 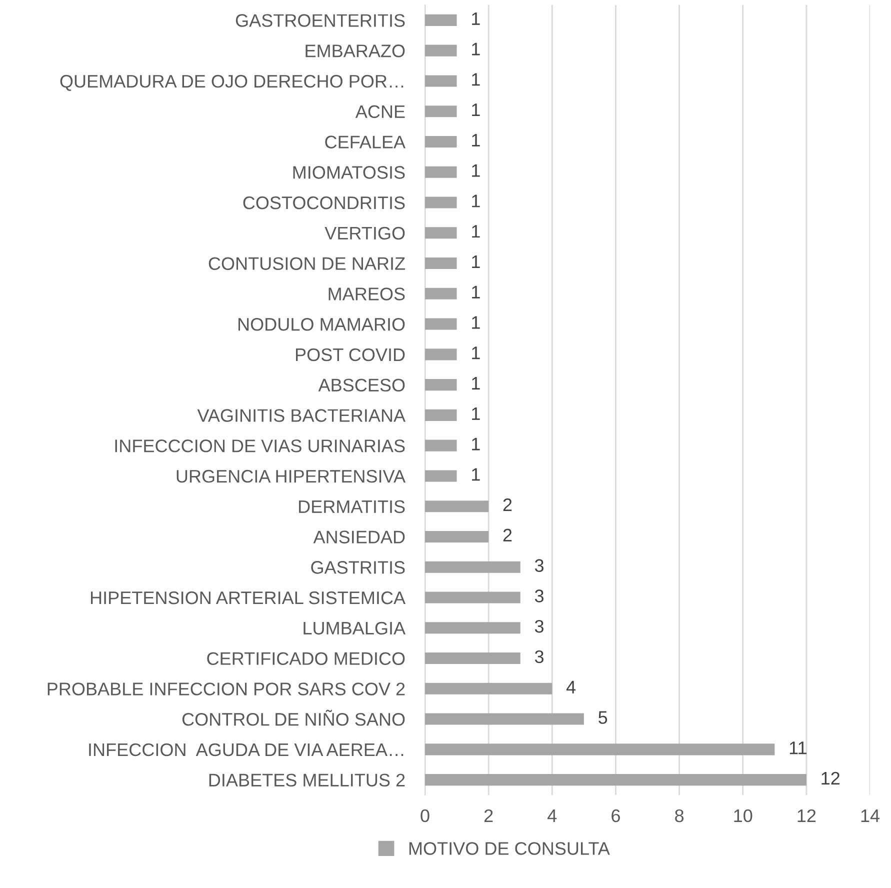 What do you see at coordinates (358, 567) in the screenshot?
I see `y-tick-label: GASTRITIS` at bounding box center [358, 567].